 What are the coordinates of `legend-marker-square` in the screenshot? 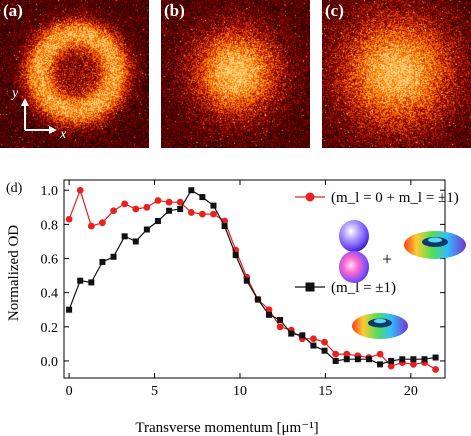 It's located at (310, 287).